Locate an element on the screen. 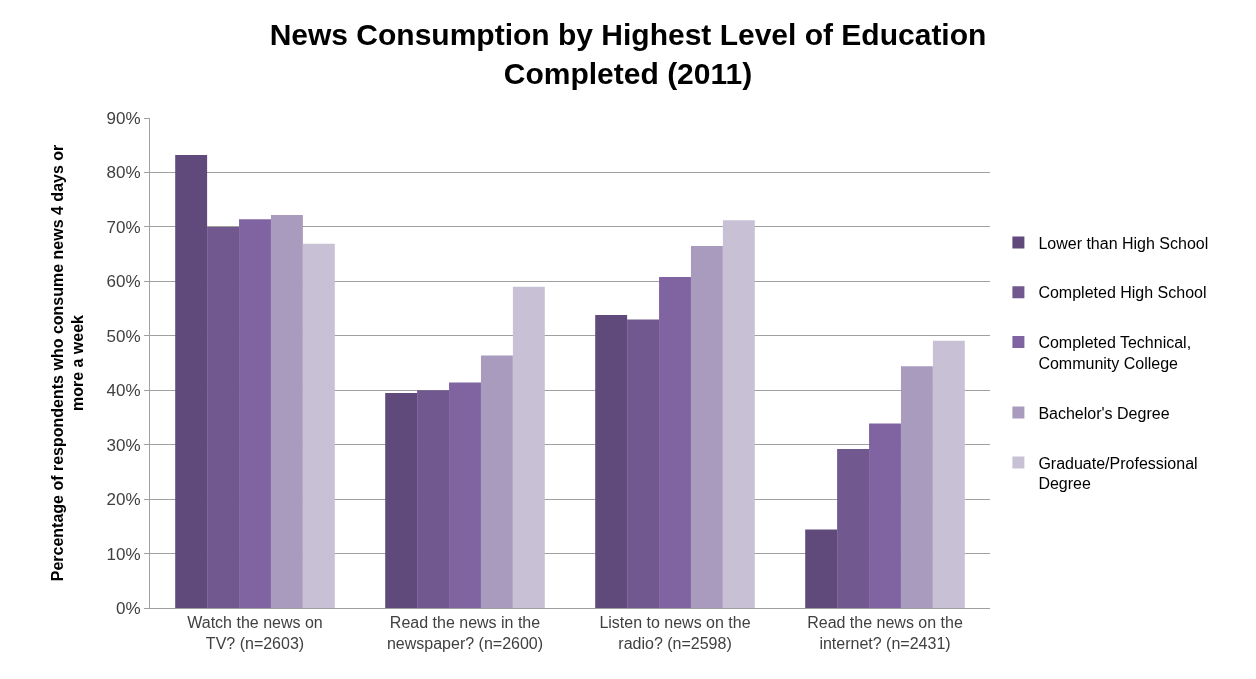 The width and height of the screenshot is (1256, 679). x-tick-label: Read the news in the newspaper? (n=2600) is located at coordinates (465, 633).